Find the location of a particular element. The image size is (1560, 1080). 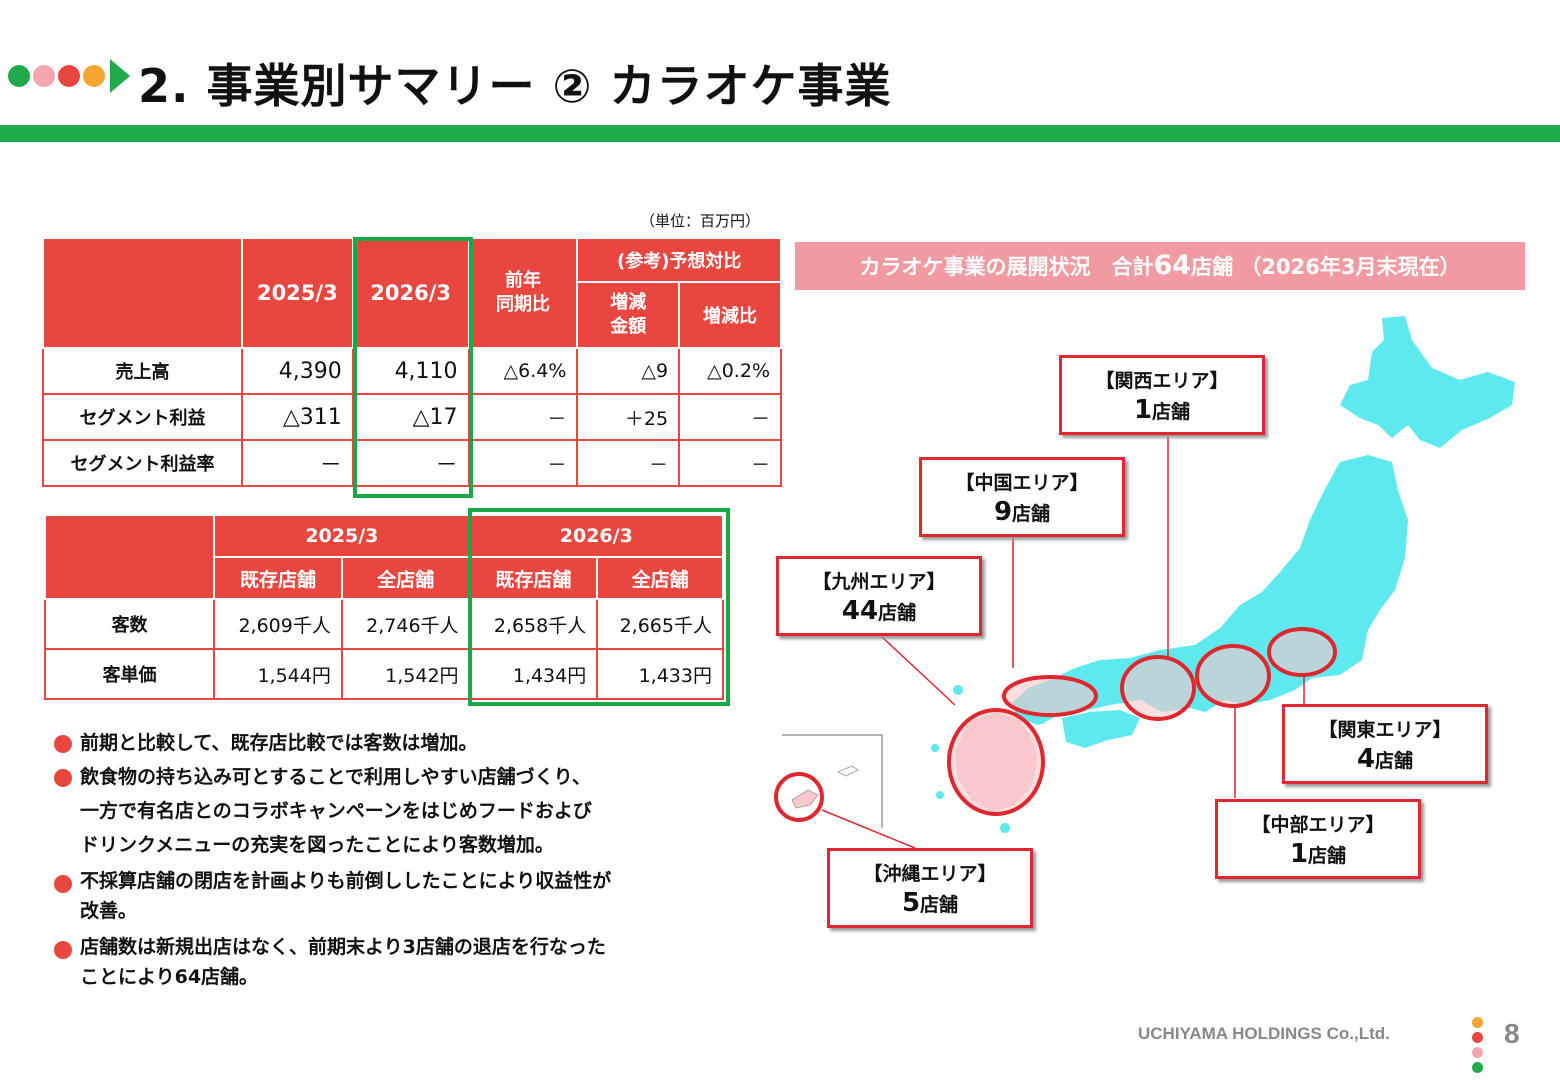

title-underline is located at coordinates (780, 133).